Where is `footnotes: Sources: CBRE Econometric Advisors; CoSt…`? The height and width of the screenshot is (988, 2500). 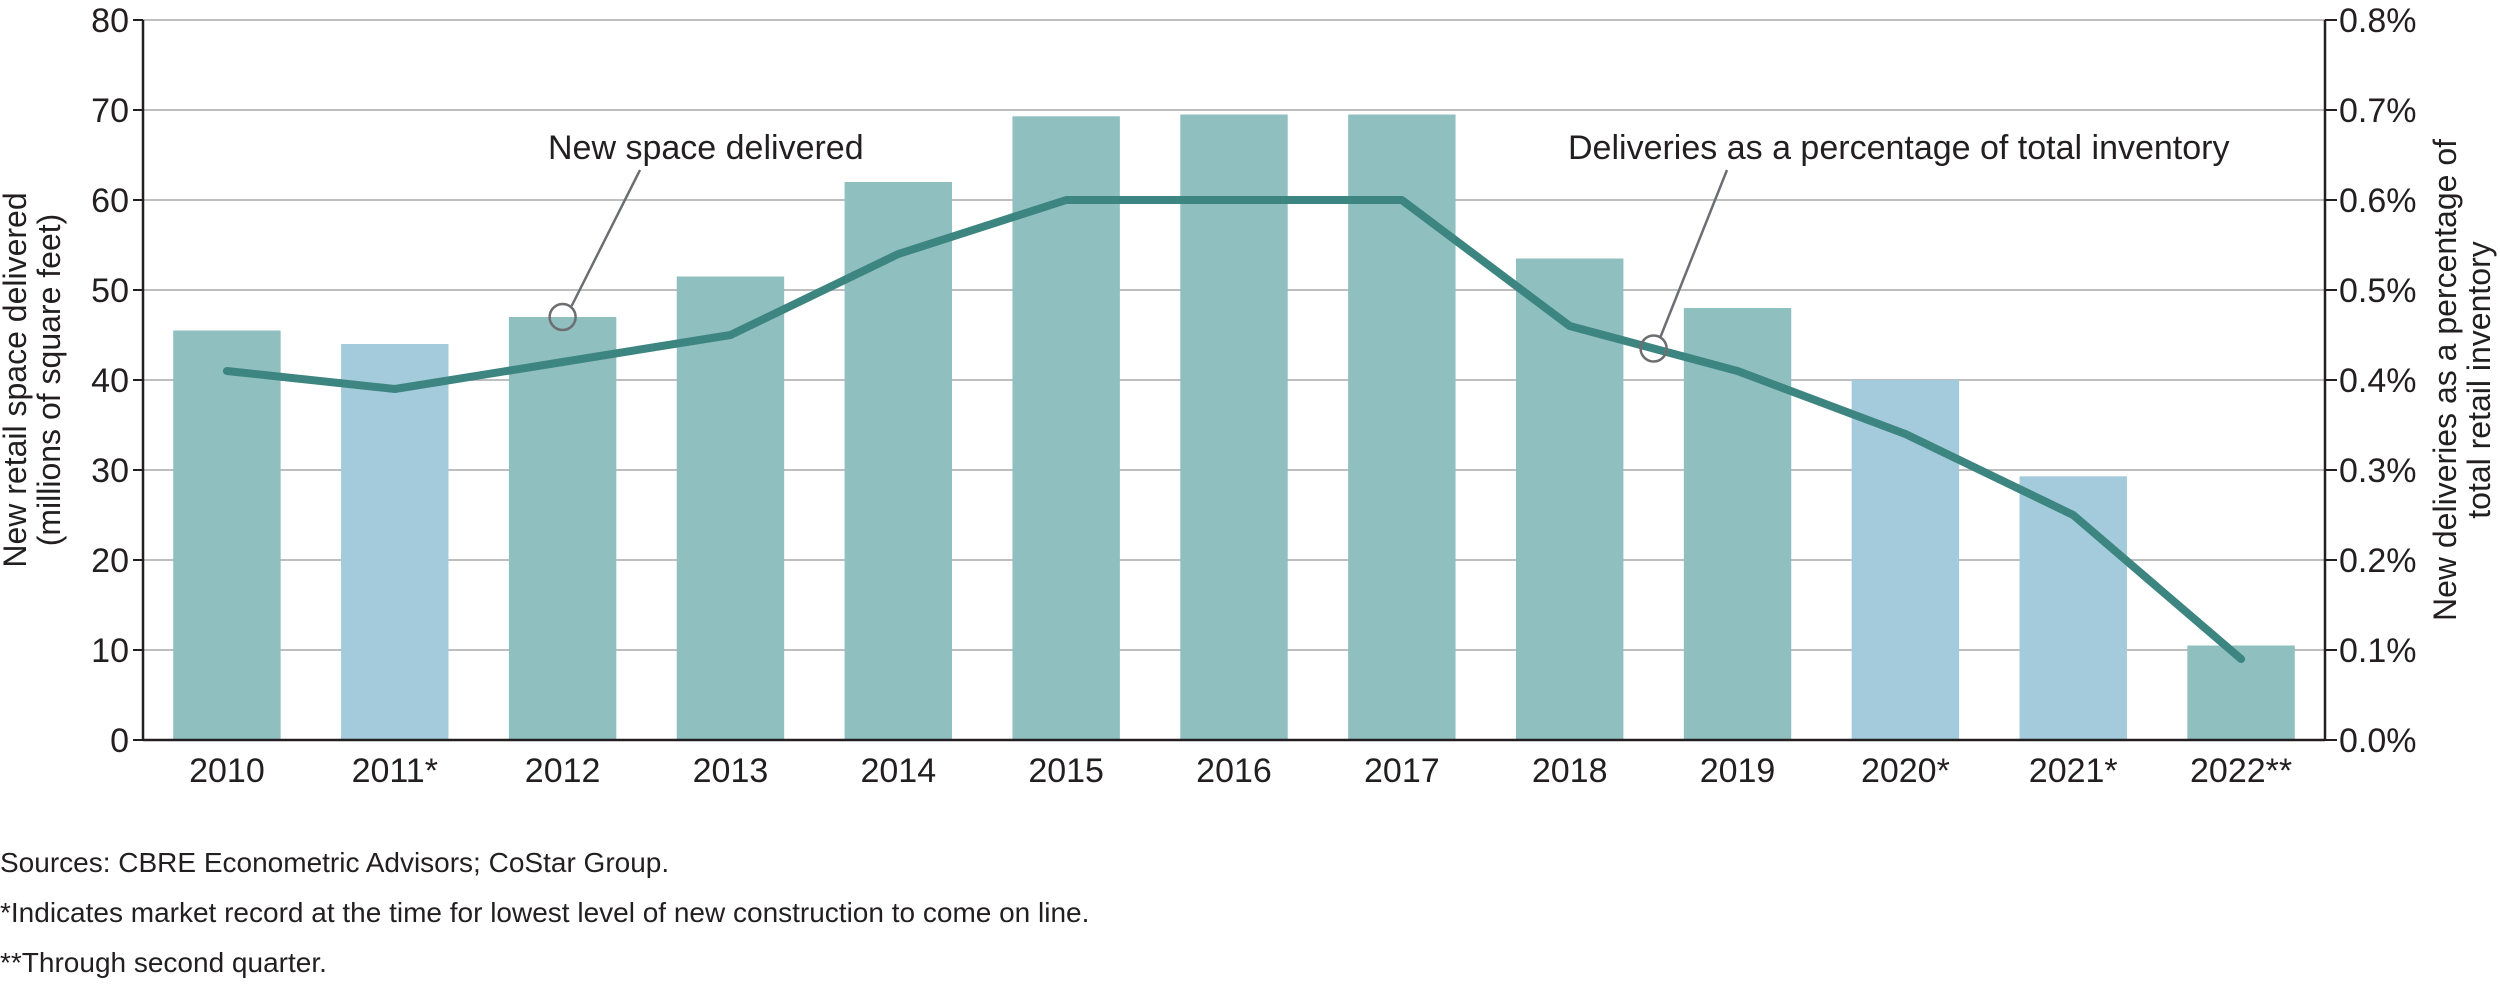
footnotes: Sources: CBRE Econometric Advisors; CoSt… is located at coordinates (544, 913).